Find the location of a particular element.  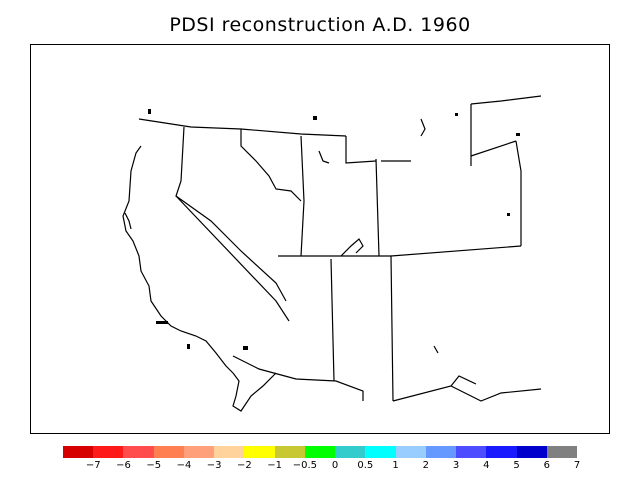

mt-wy-line is located at coordinates (302, 196).